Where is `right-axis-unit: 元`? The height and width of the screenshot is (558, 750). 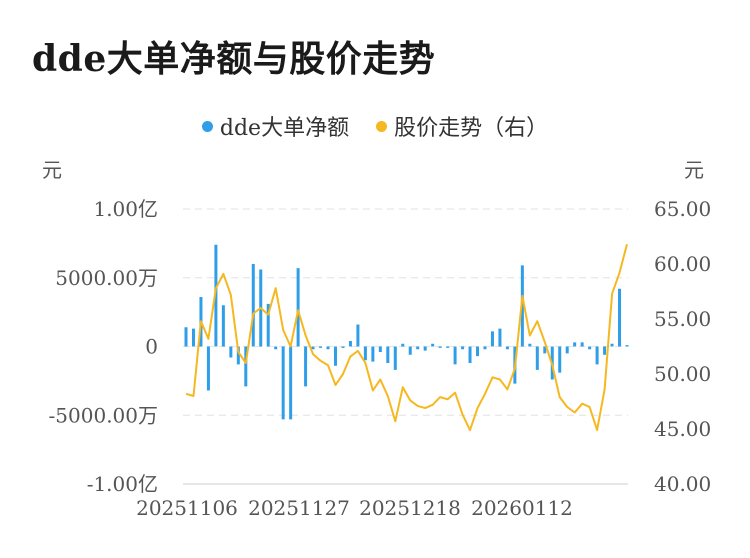
right-axis-unit: 元 is located at coordinates (694, 170).